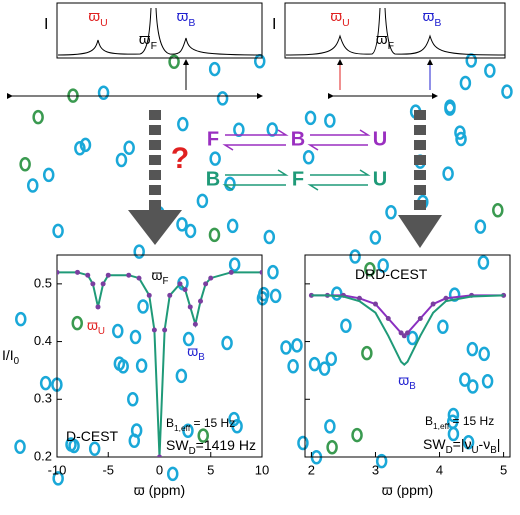 The image size is (520, 515). Describe the element at coordinates (391, 274) in the screenshot. I see `label-part: DRD-CEST` at that location.